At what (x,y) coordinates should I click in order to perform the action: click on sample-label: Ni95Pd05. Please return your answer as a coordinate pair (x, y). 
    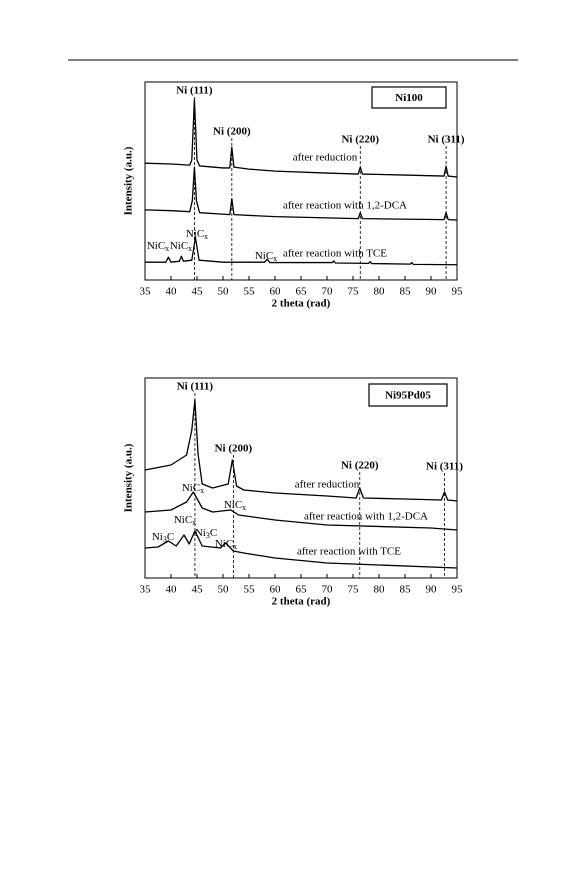
    Looking at the image, I should click on (408, 396).